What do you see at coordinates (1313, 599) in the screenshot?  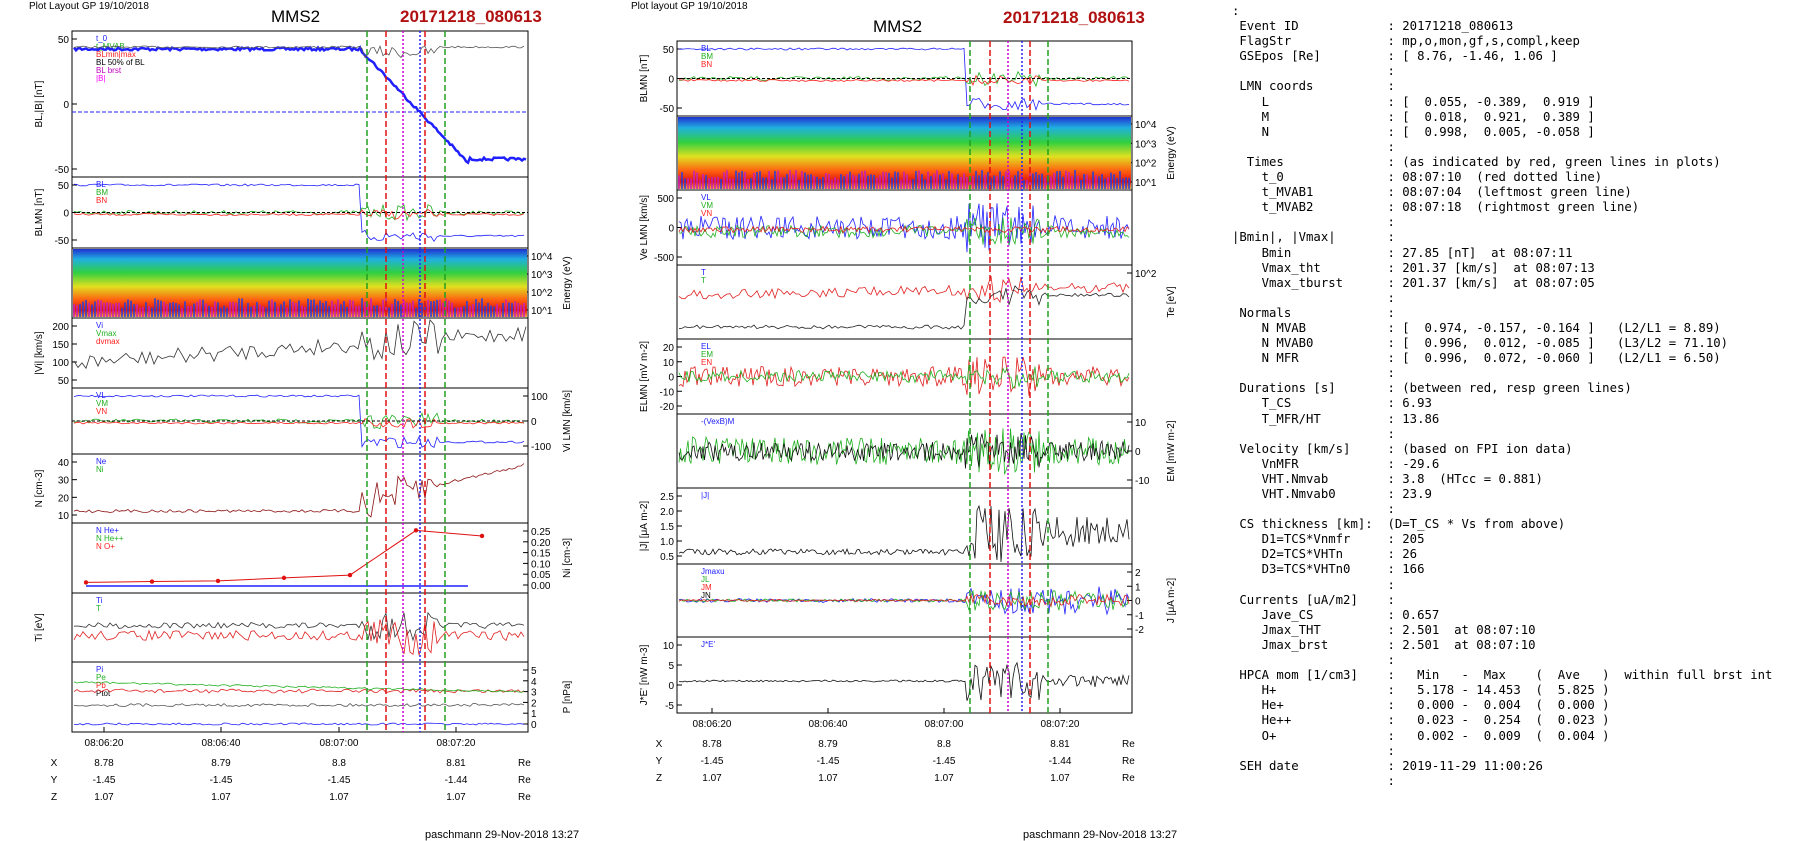 I see `summary-line: Currents [uA/m2] :` at bounding box center [1313, 599].